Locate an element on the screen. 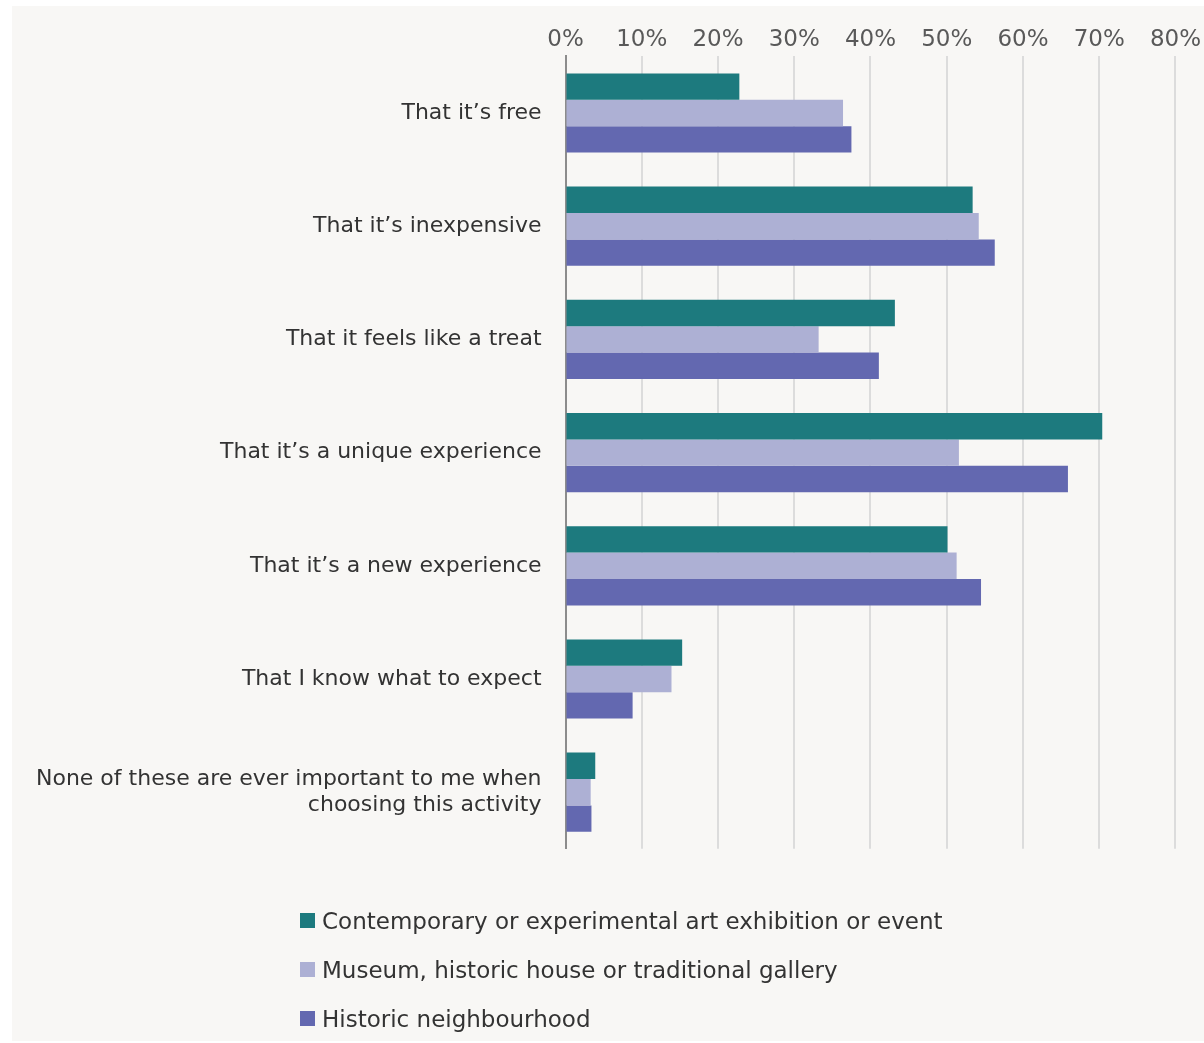 Image resolution: width=1204 pixels, height=1043 pixels. x-tick-label: 40% is located at coordinates (870, 37).